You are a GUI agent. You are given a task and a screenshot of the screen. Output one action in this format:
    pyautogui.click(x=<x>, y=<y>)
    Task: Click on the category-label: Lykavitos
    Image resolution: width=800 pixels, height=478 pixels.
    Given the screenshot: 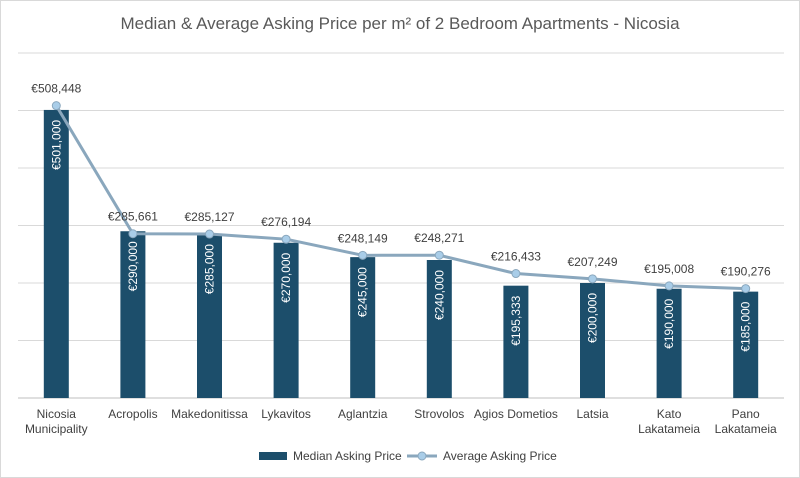 What is the action you would take?
    pyautogui.click(x=286, y=414)
    